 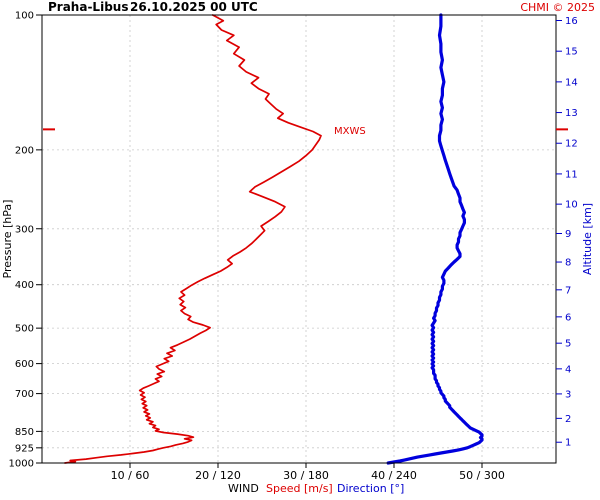 I want to click on altitude-tick-label: 10, so click(x=571, y=205).